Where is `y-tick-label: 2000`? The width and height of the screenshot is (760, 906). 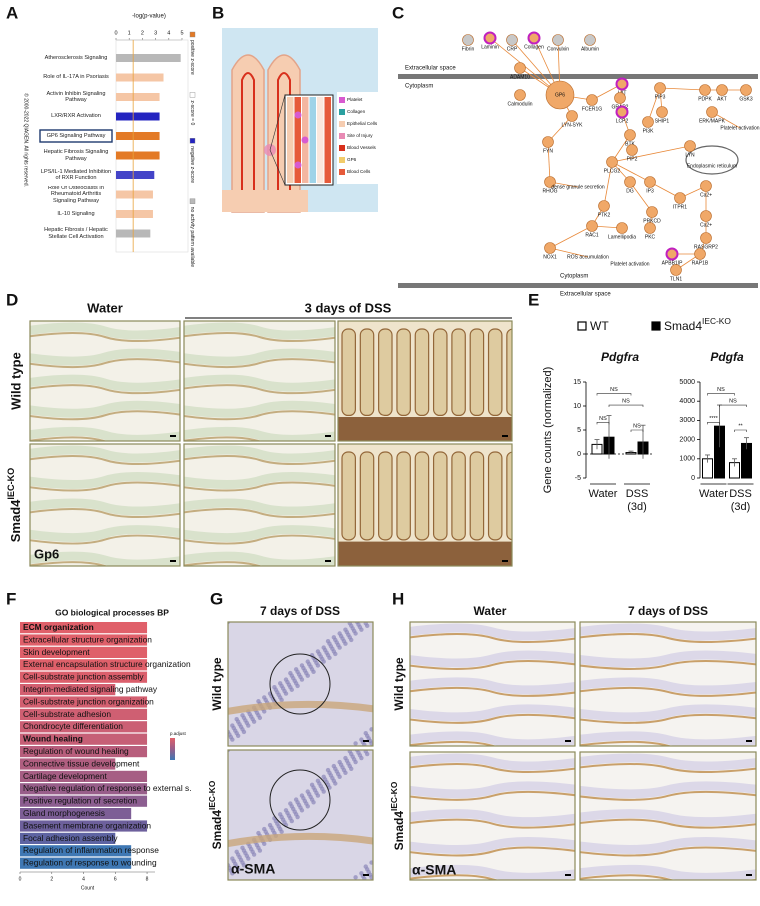 y-tick-label: 2000 is located at coordinates (687, 439).